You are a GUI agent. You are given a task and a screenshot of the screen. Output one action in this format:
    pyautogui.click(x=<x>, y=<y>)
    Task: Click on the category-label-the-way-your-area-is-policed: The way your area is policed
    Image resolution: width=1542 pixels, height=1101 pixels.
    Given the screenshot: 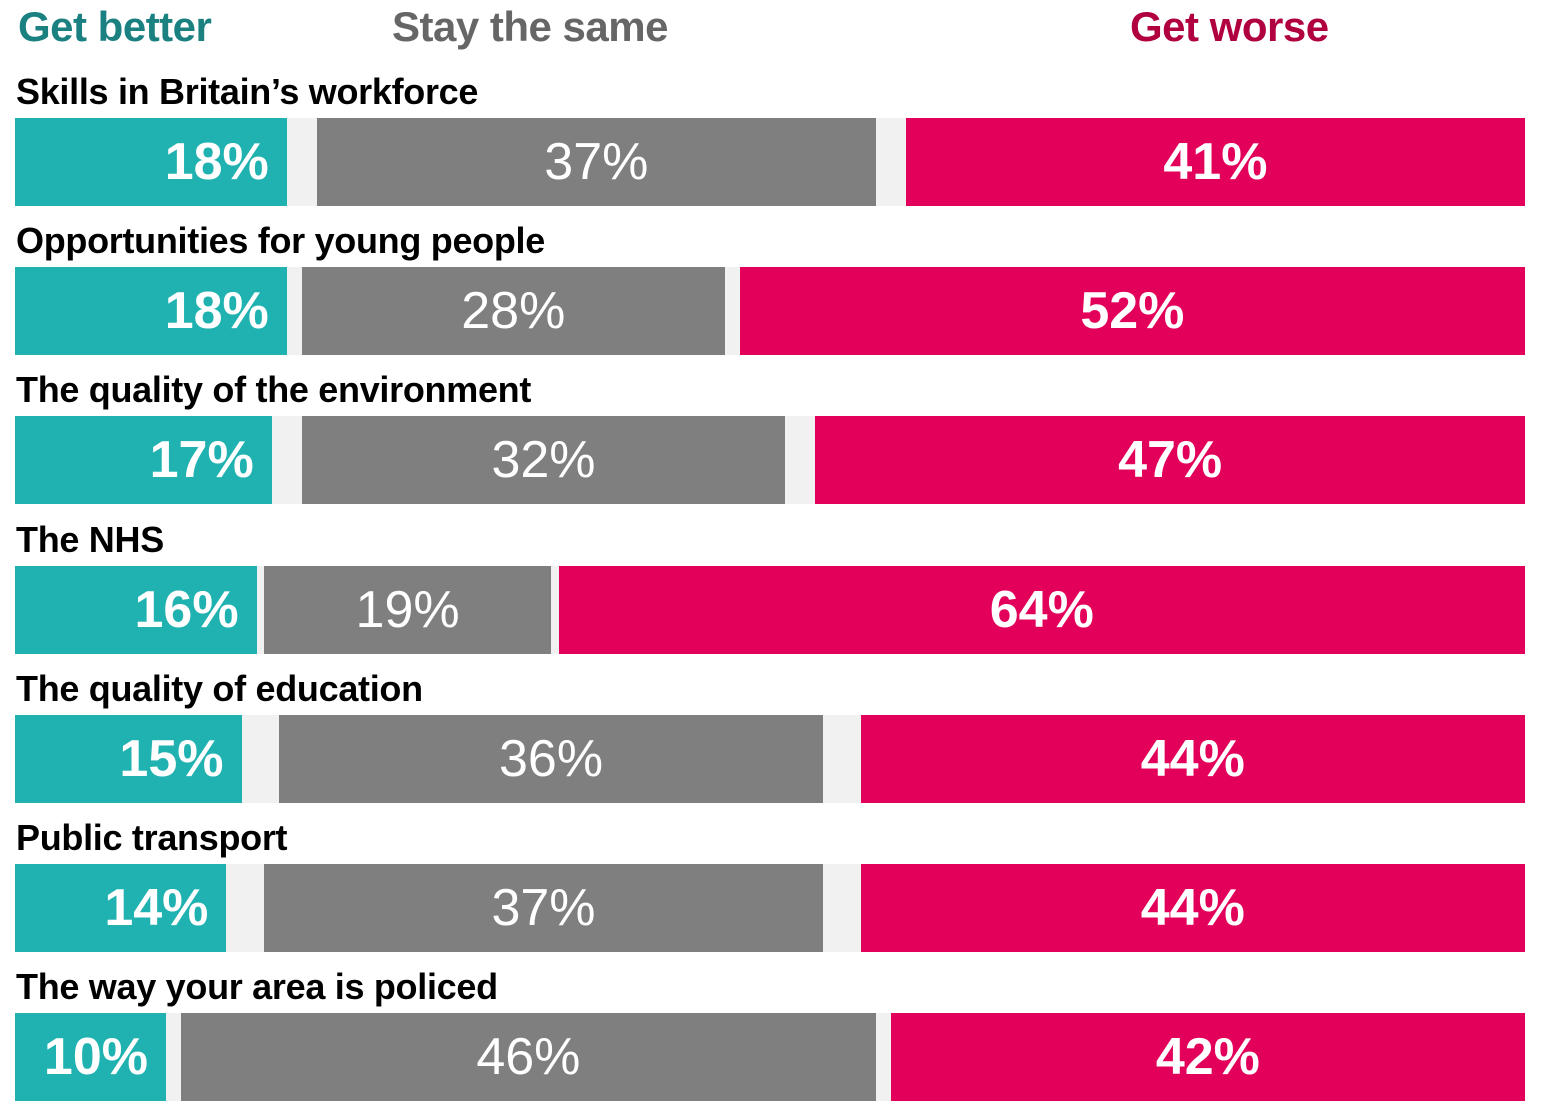 What is the action you would take?
    pyautogui.click(x=257, y=987)
    